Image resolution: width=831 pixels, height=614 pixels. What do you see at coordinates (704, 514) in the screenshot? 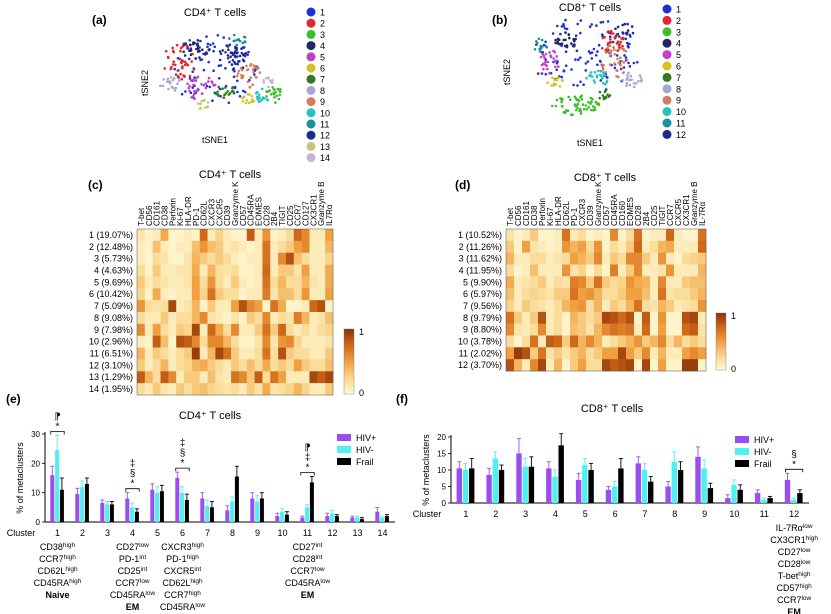
I see `x-tick-label: 9` at bounding box center [704, 514].